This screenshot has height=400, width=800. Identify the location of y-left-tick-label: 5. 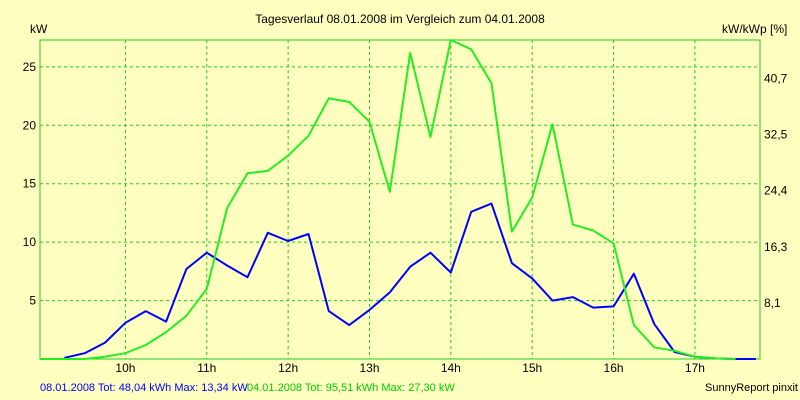
(32, 301).